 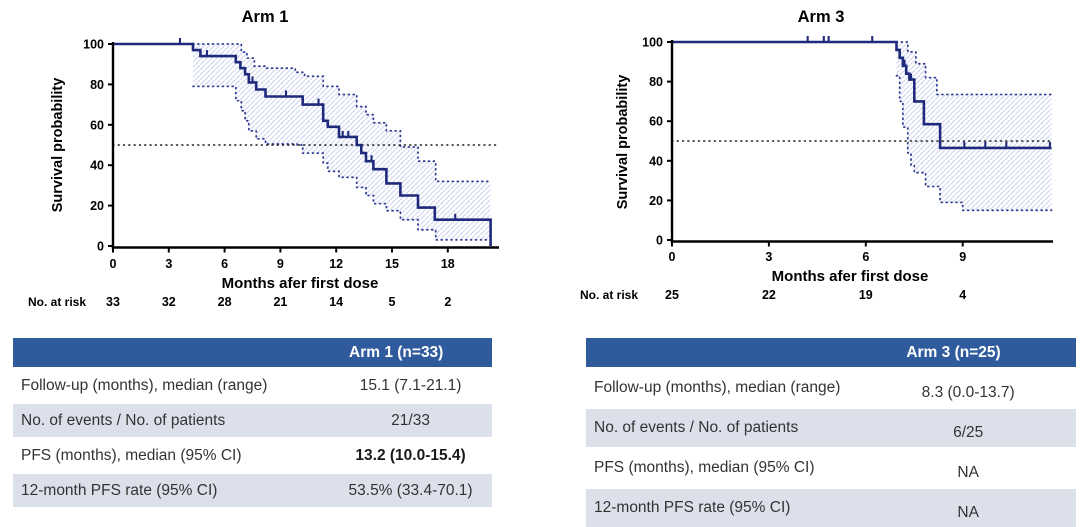 I want to click on table-header-label: Arm 3 (n=25), so click(x=953, y=352).